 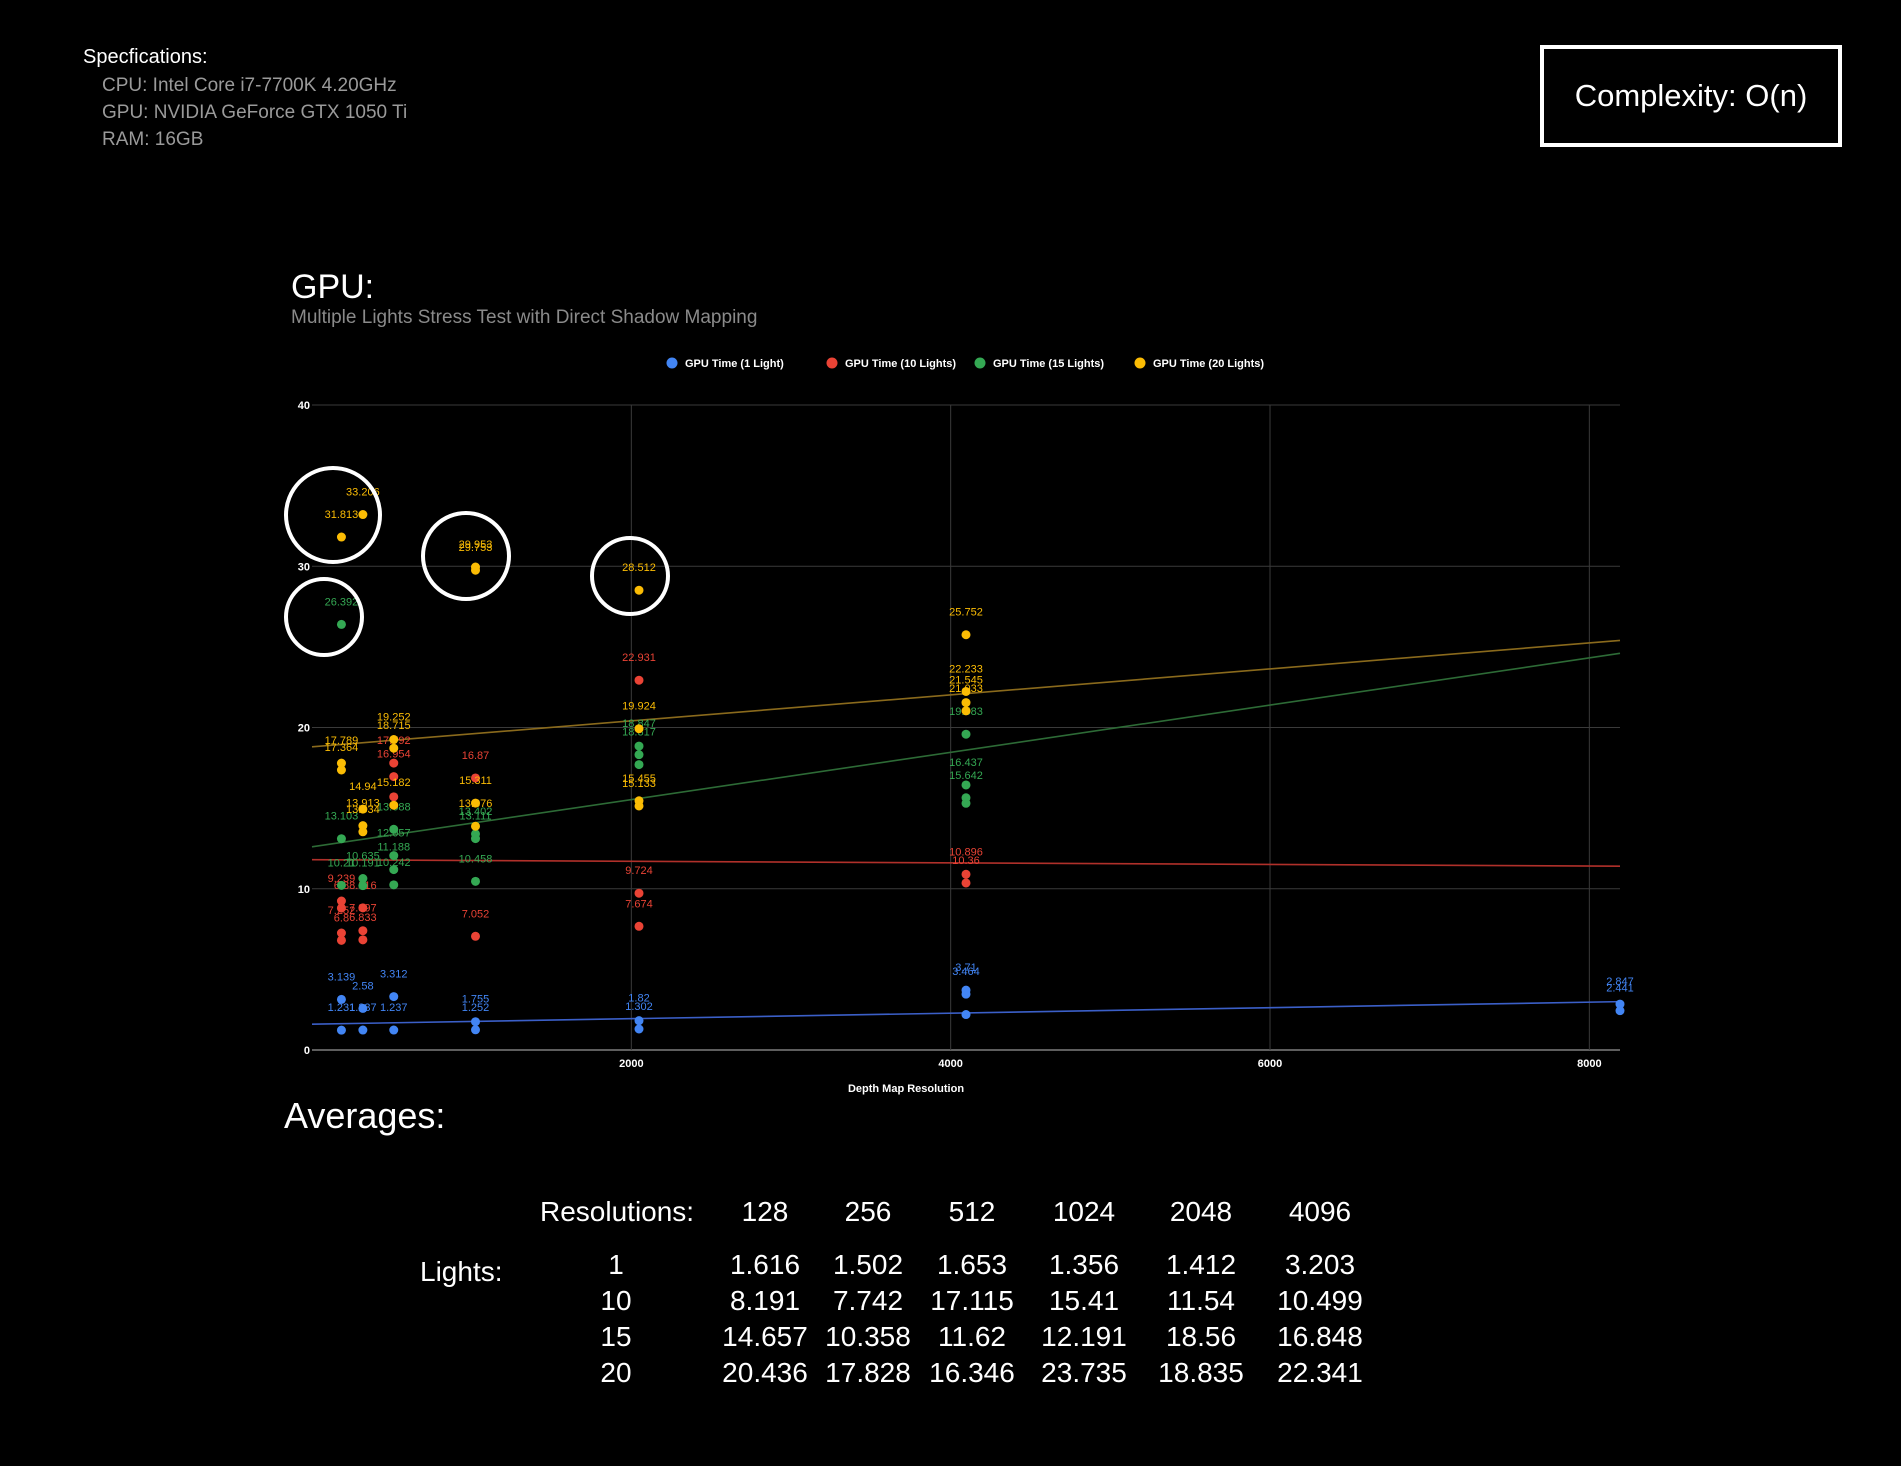 I want to click on average-value: 11.54, so click(x=1201, y=1300).